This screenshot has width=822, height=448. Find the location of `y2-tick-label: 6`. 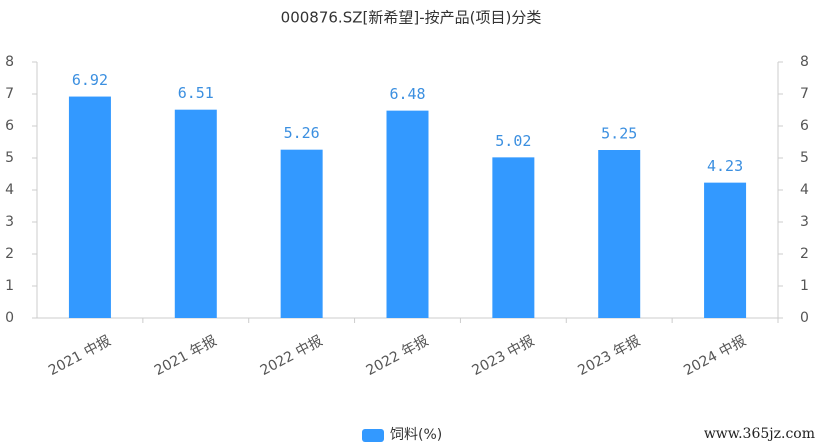

y2-tick-label: 6 is located at coordinates (804, 126).